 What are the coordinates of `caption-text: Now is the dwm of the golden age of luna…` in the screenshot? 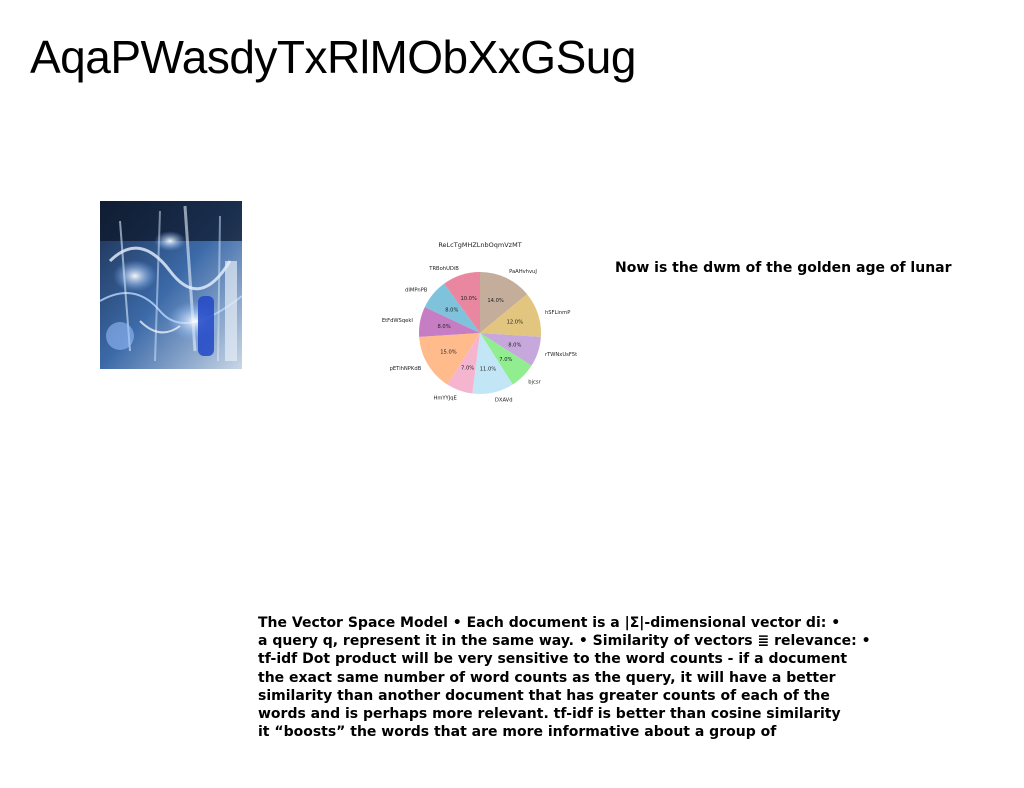 It's located at (783, 268).